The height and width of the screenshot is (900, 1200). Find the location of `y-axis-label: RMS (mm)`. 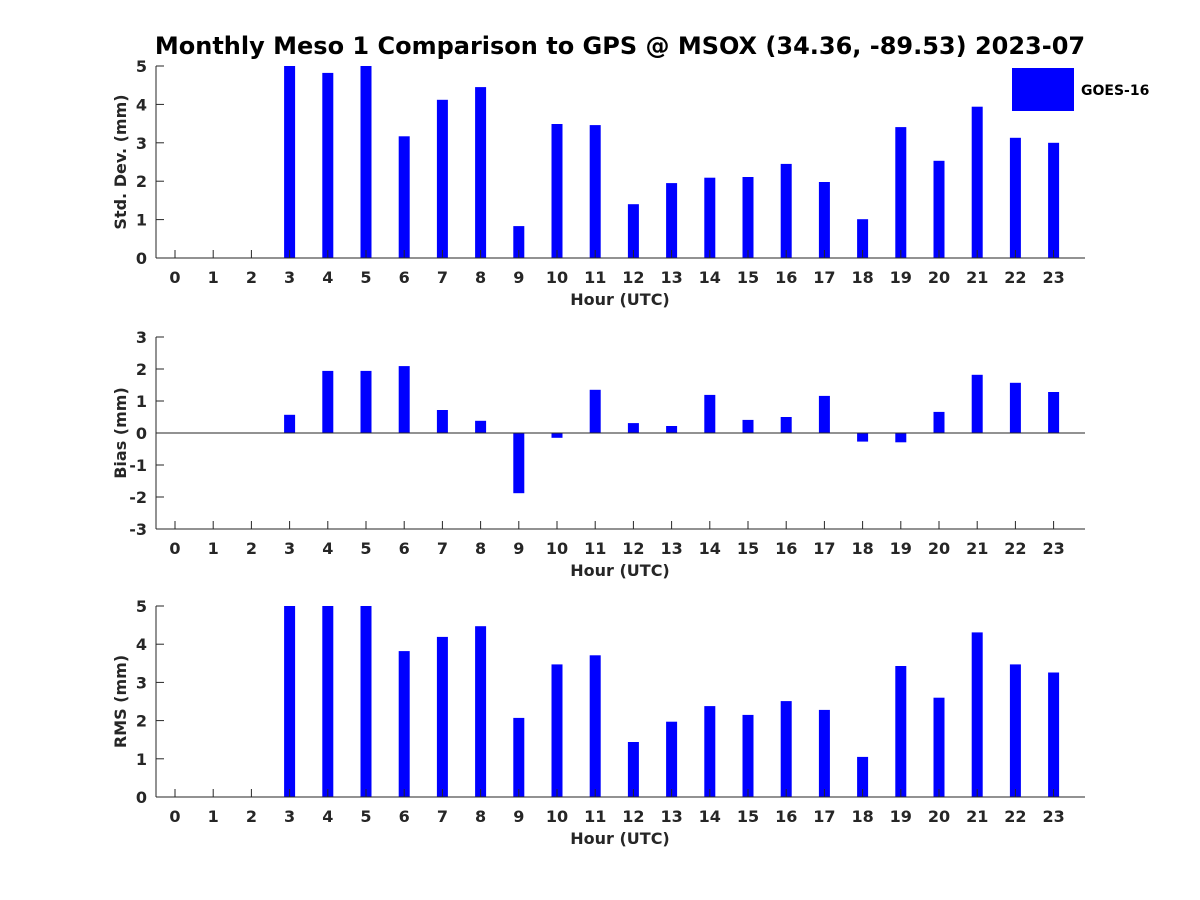

y-axis-label: RMS (mm) is located at coordinates (120, 701).